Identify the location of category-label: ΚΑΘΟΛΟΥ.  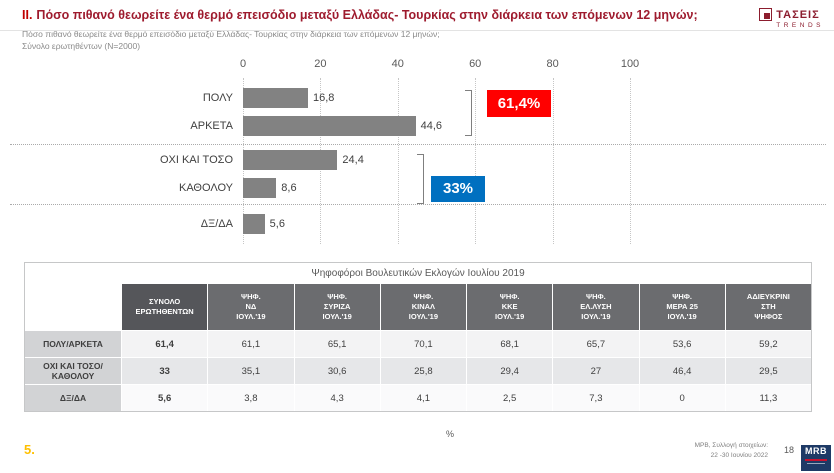
(205, 188).